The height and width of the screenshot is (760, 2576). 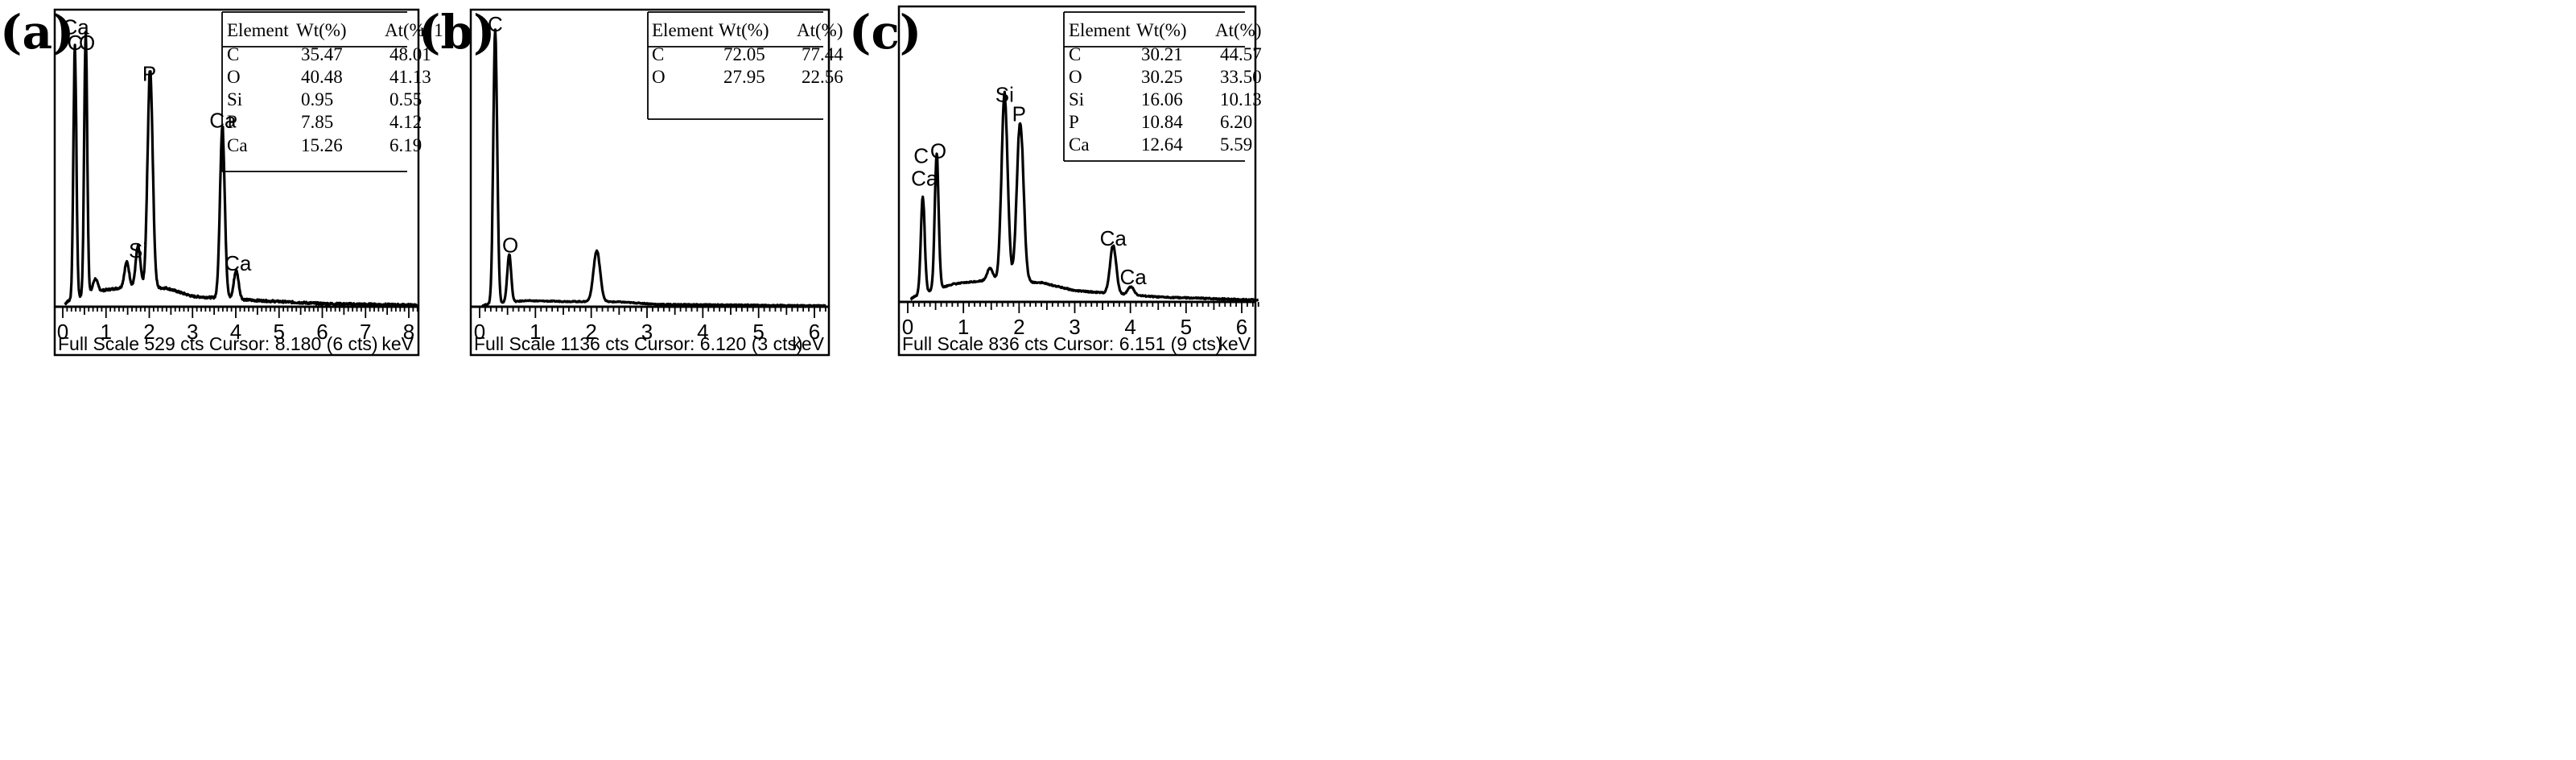 I want to click on table-cell: 48.01, so click(x=410, y=54).